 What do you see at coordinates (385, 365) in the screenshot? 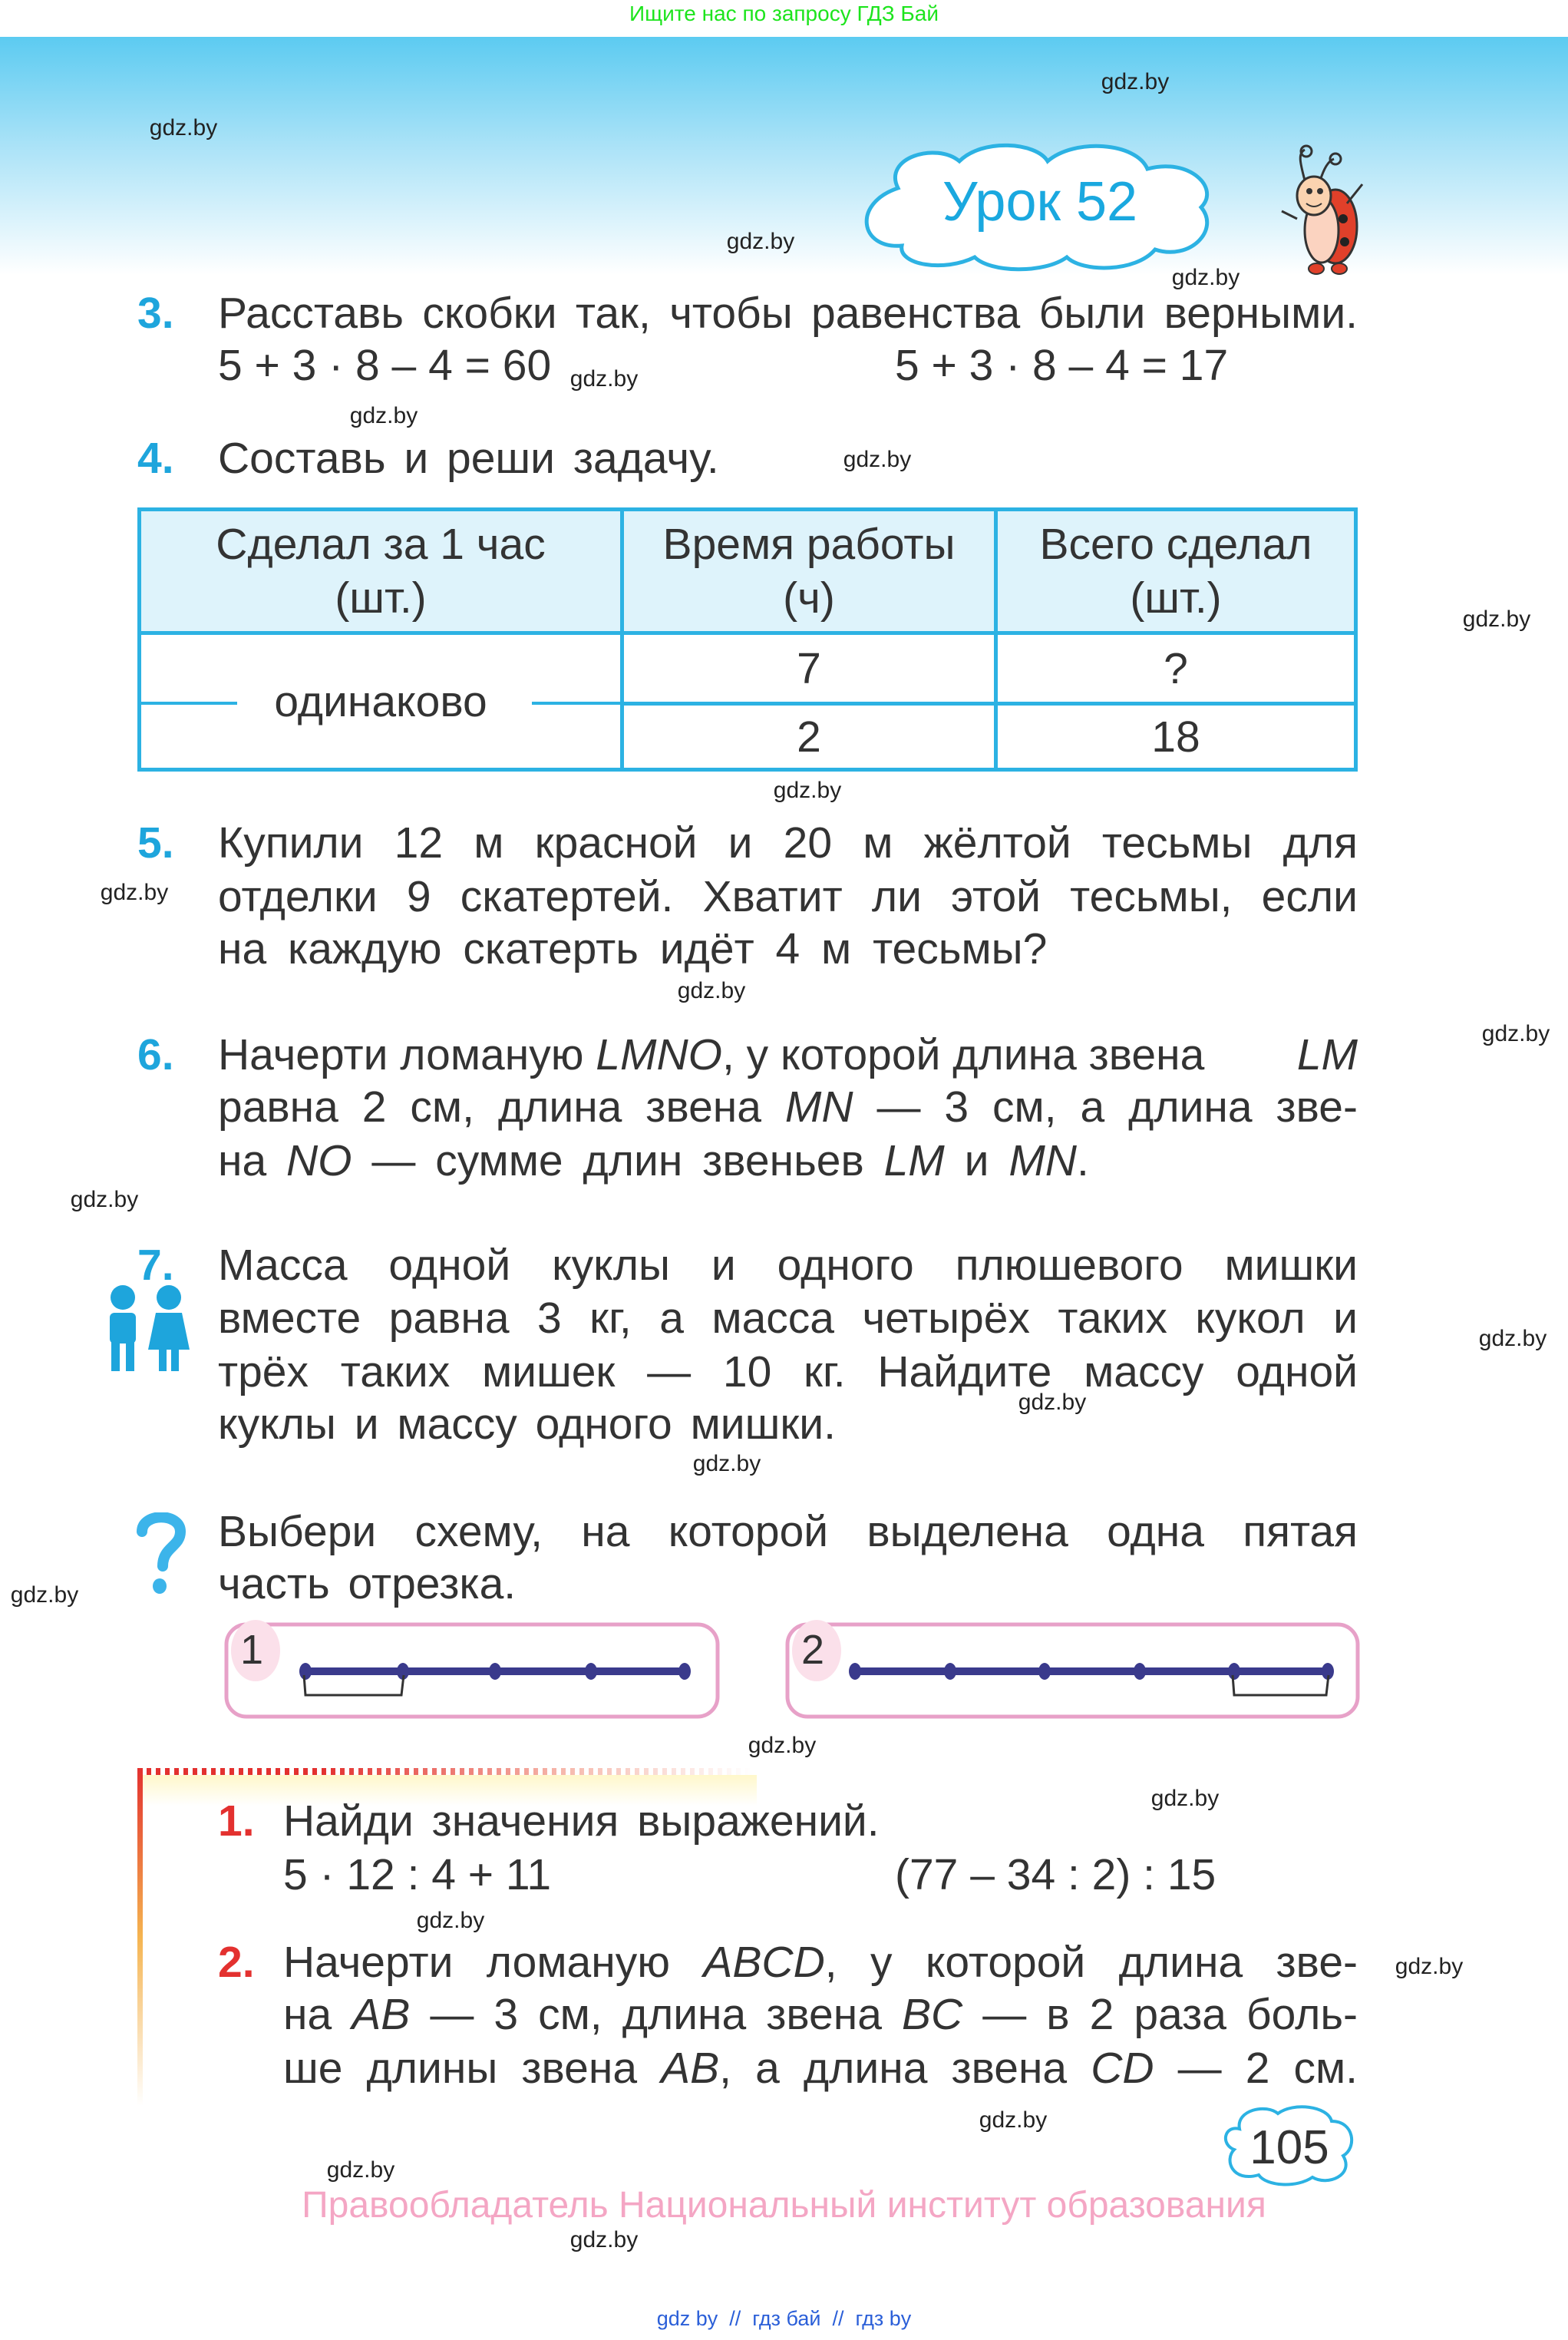
I see `equation: 5 + 3 · 8 – 4 = 60` at bounding box center [385, 365].